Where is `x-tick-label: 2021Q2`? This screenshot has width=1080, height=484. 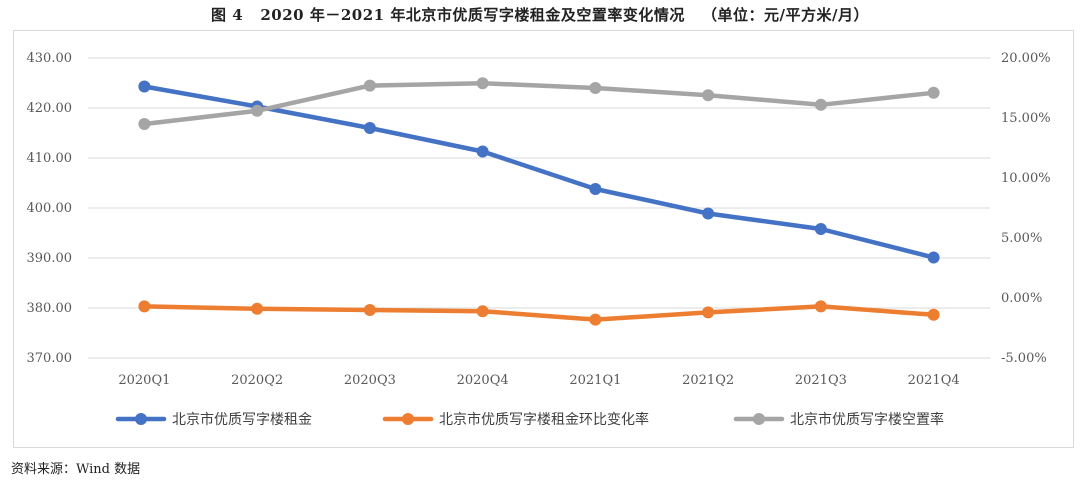
x-tick-label: 2021Q2 is located at coordinates (708, 380).